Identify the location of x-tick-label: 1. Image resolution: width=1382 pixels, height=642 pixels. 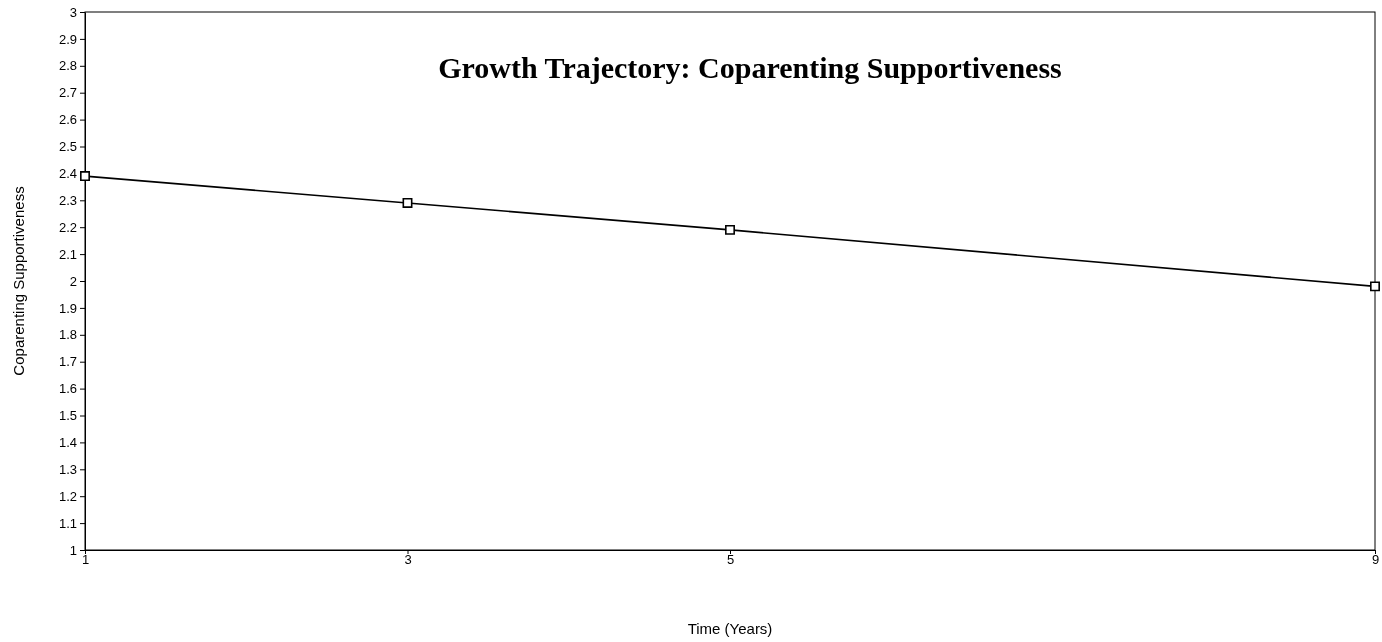
(85, 559).